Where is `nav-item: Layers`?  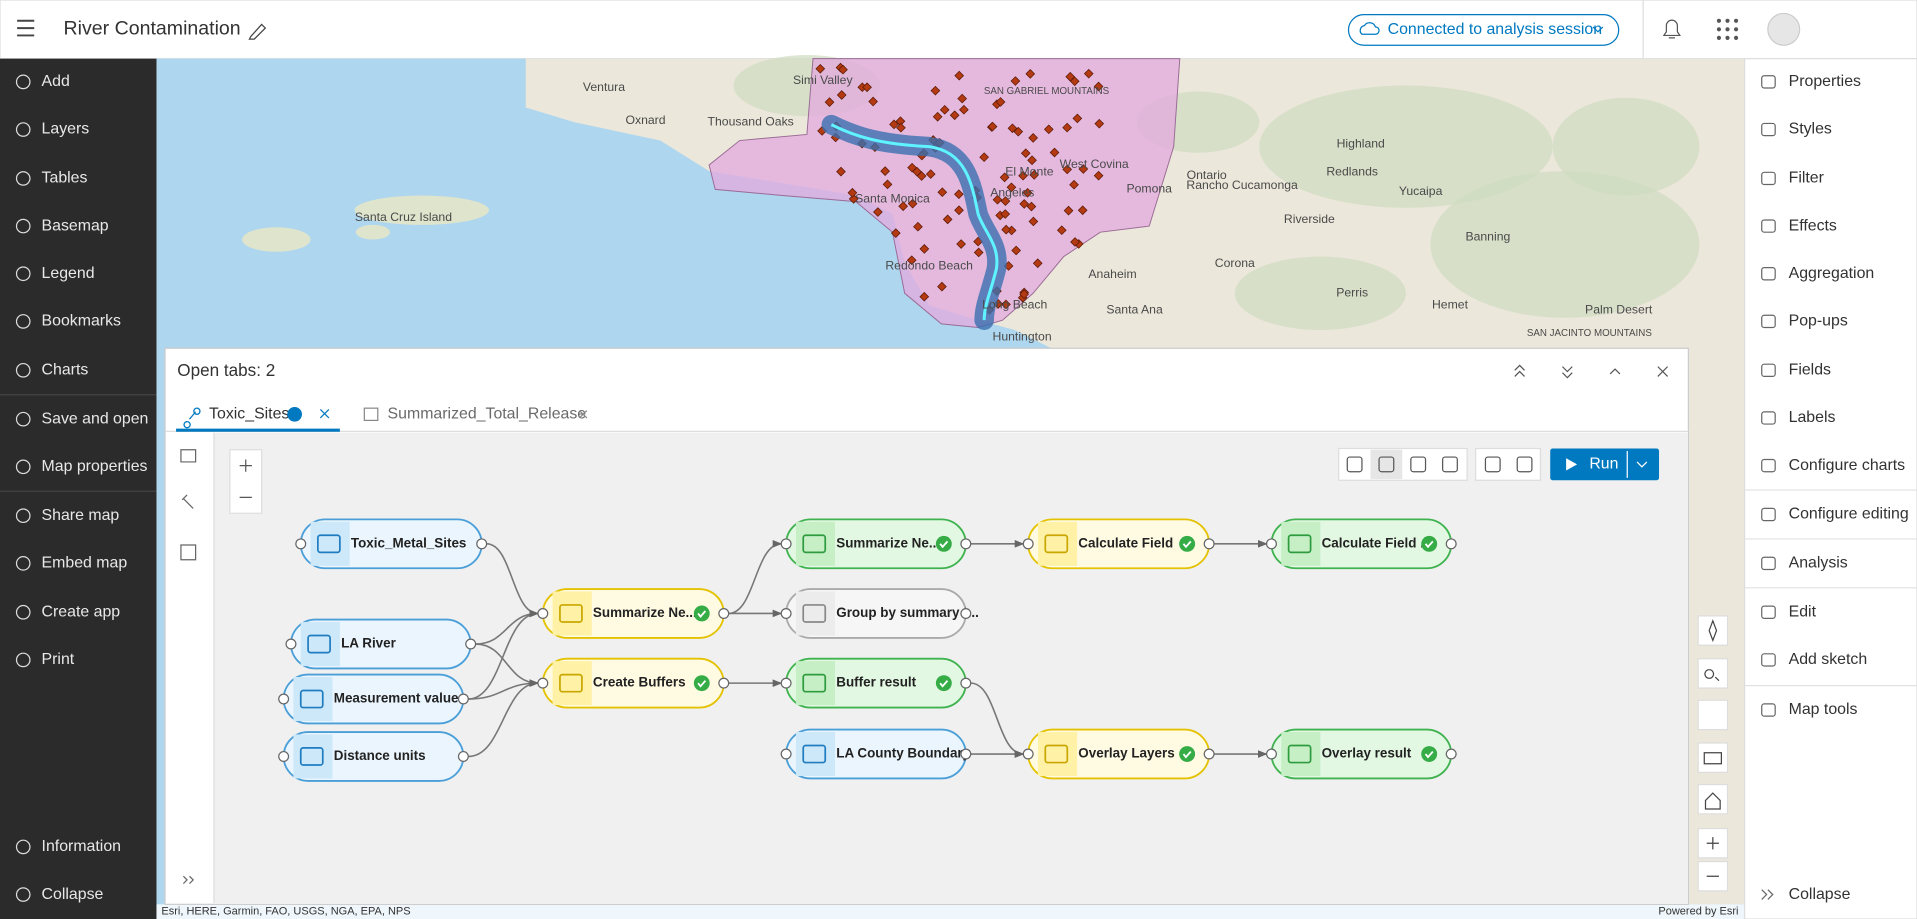 nav-item: Layers is located at coordinates (66, 129).